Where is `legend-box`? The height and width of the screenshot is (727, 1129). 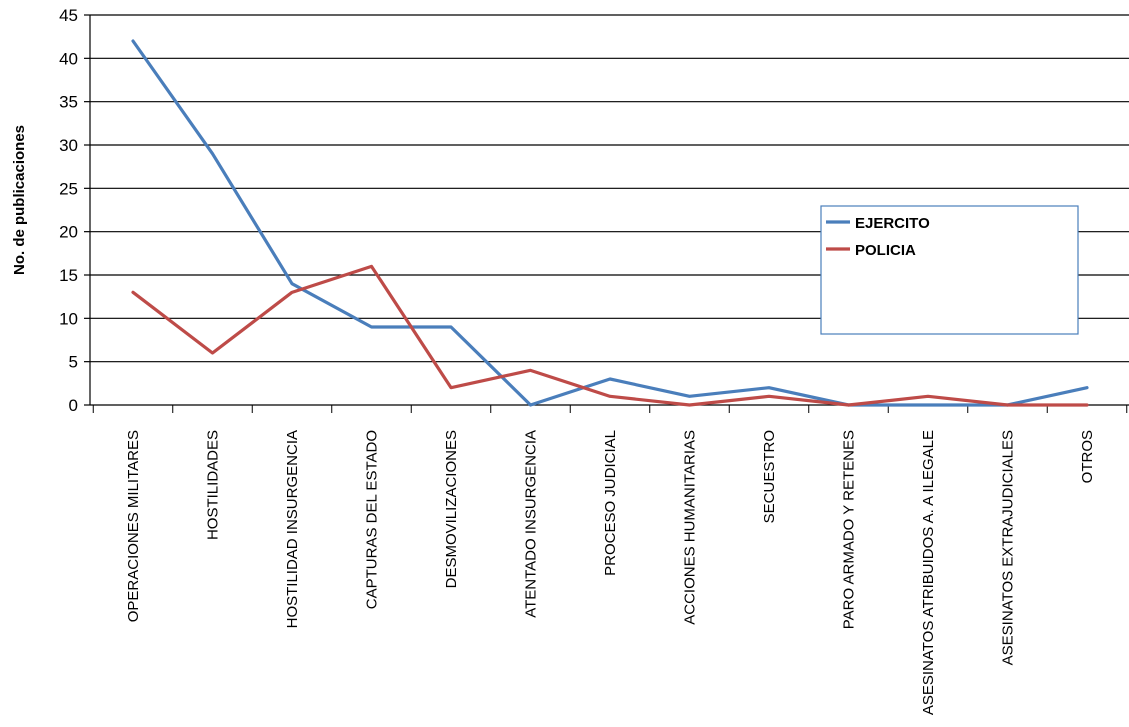
legend-box is located at coordinates (949, 270).